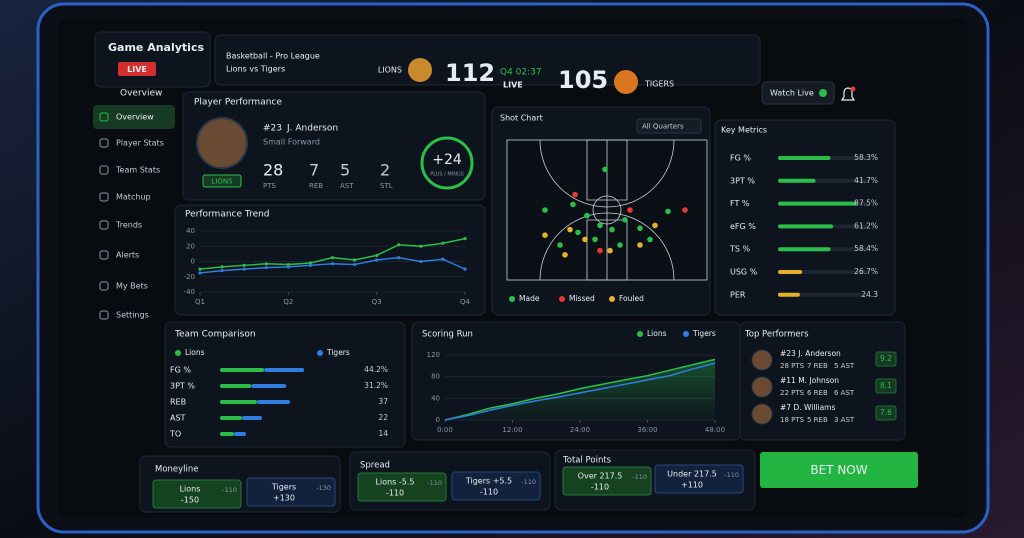 This screenshot has height=538, width=1024. What do you see at coordinates (133, 197) in the screenshot?
I see `nav-item: Matchup` at bounding box center [133, 197].